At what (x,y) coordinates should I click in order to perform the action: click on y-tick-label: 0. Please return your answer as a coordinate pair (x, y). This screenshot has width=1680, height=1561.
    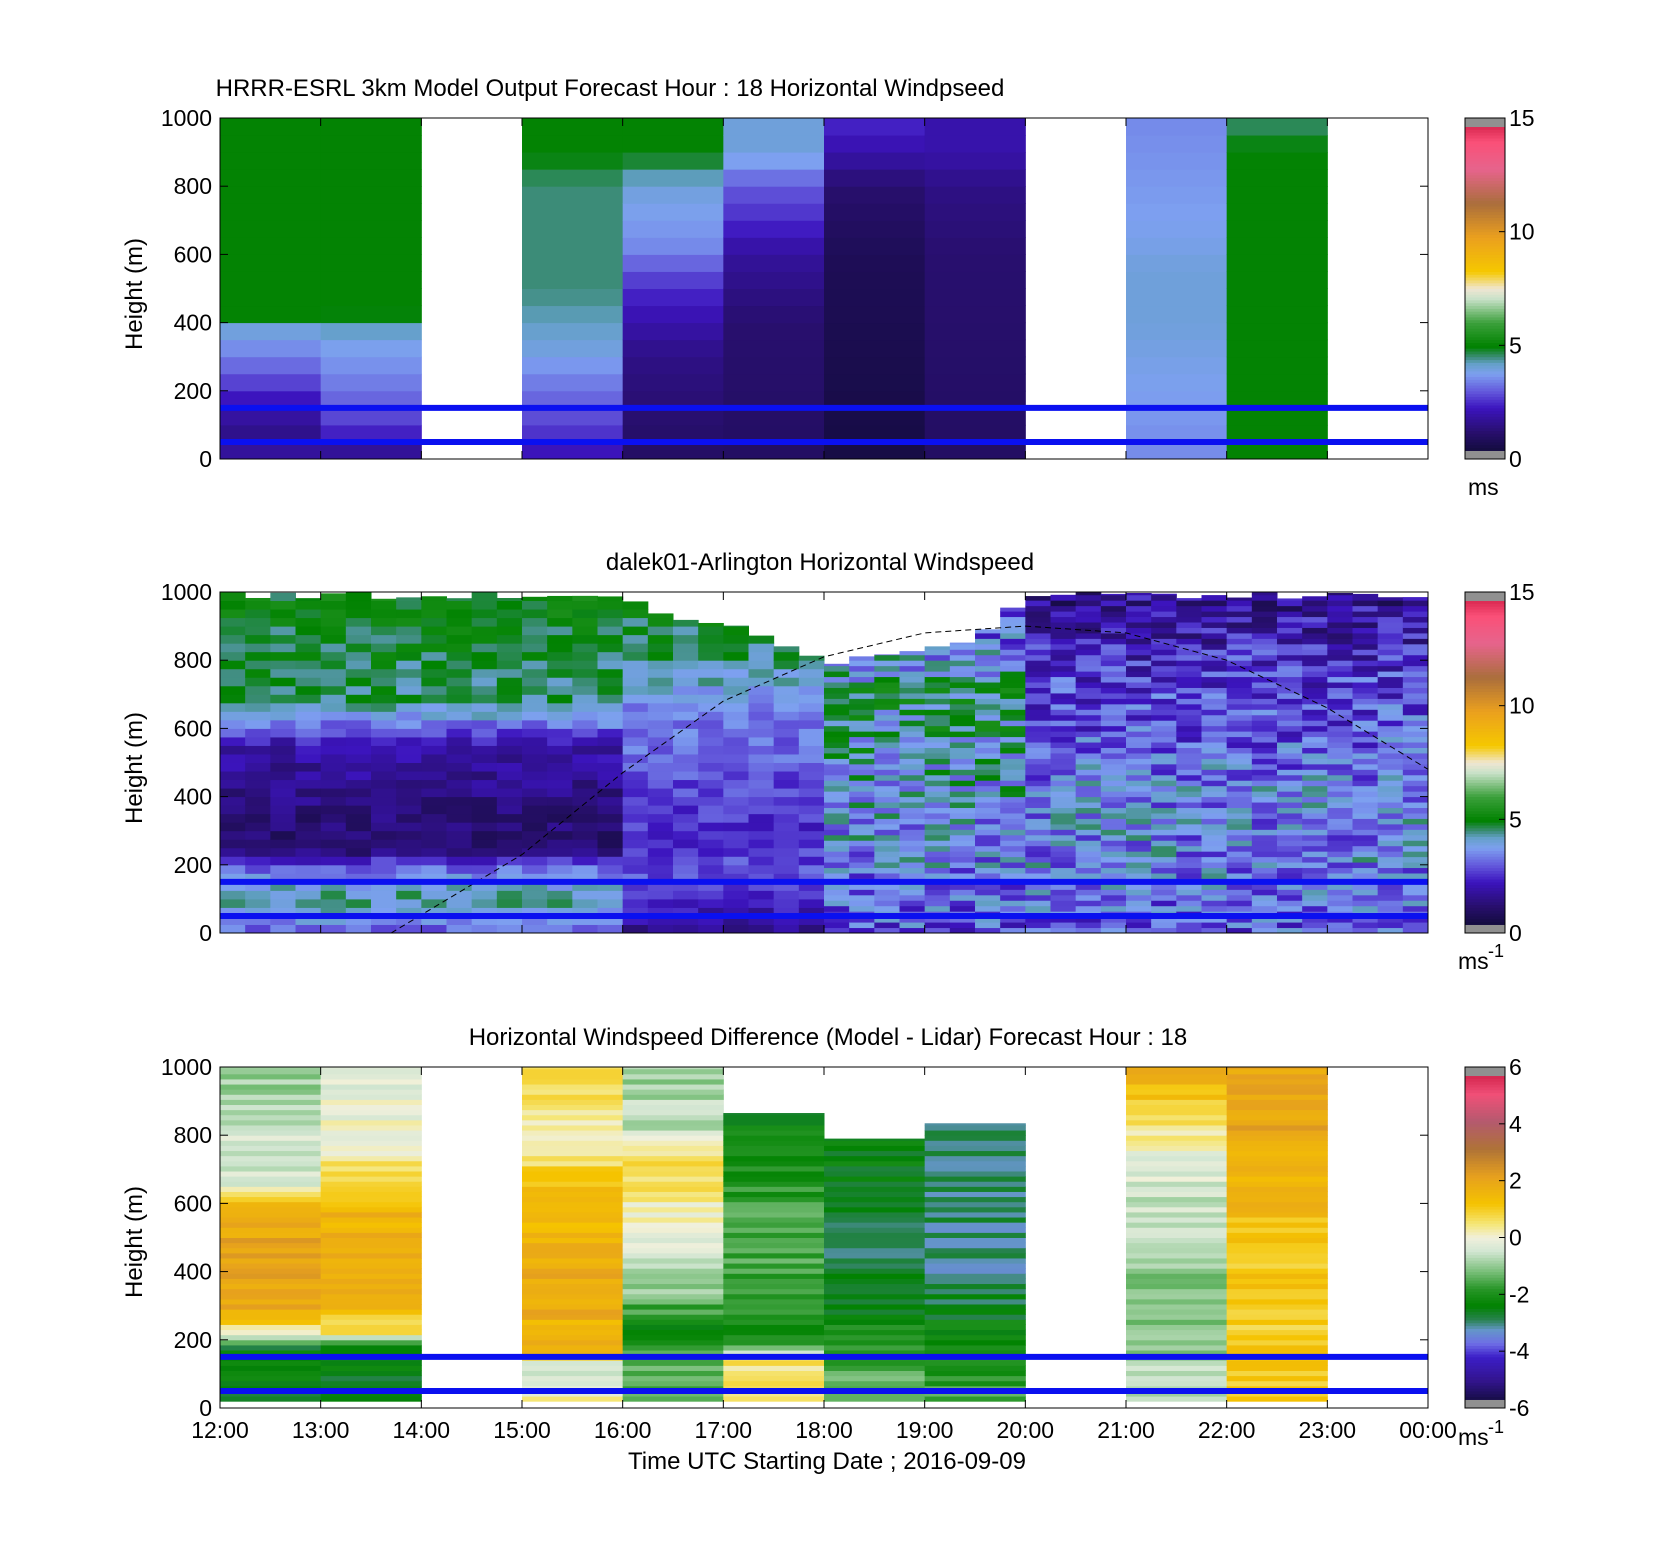
    Looking at the image, I should click on (205, 459).